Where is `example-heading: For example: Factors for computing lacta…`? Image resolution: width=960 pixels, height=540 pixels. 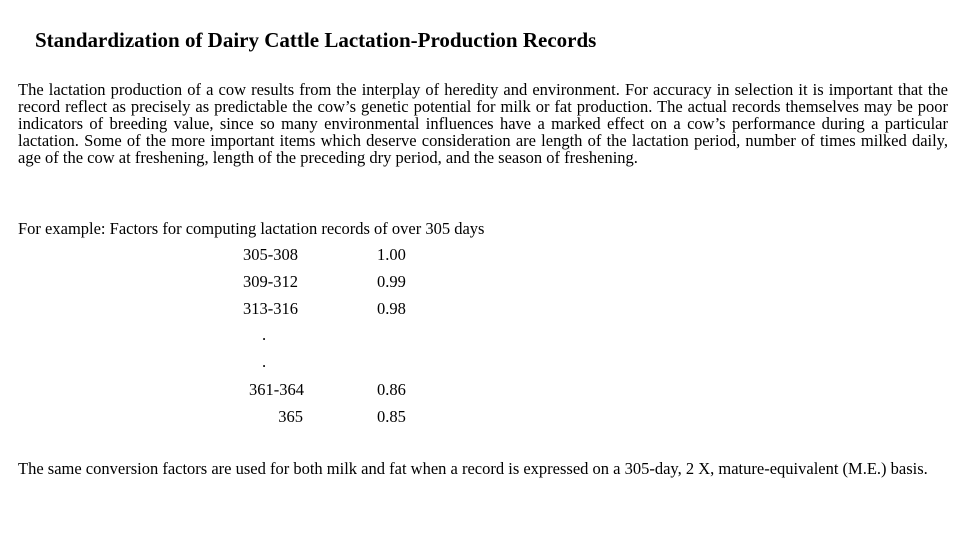
example-heading: For example: Factors for computing lacta… is located at coordinates (251, 228).